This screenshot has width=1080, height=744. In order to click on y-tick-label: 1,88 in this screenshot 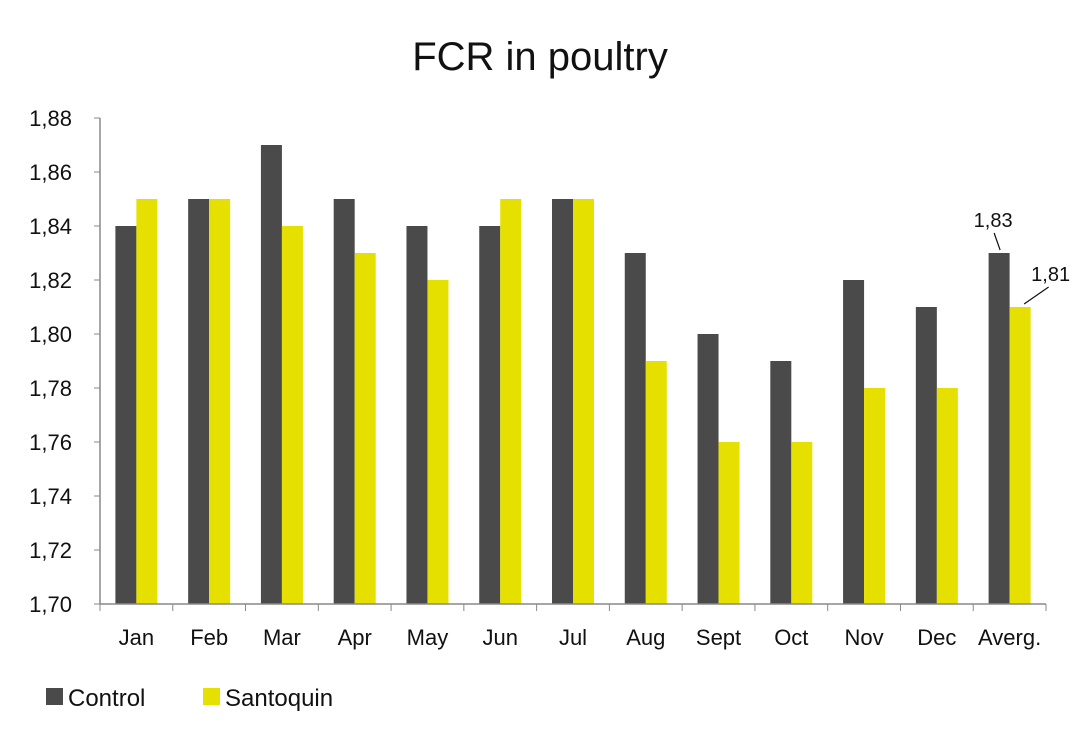, I will do `click(50, 118)`.